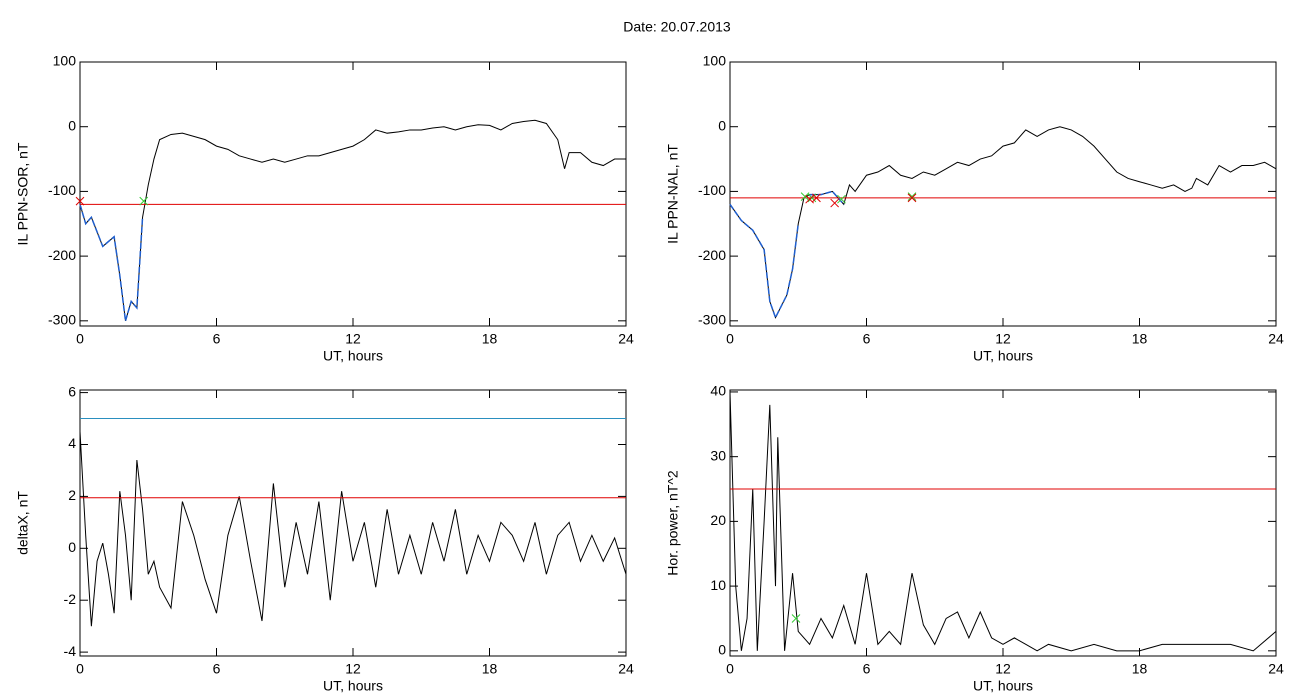  Describe the element at coordinates (72, 391) in the screenshot. I see `y-tick-label: 6` at that location.